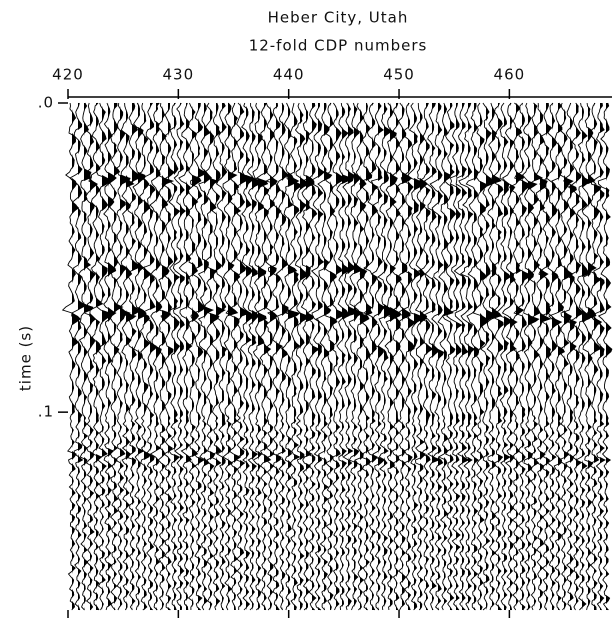  I want to click on y-tick-label: .0, so click(46, 103).